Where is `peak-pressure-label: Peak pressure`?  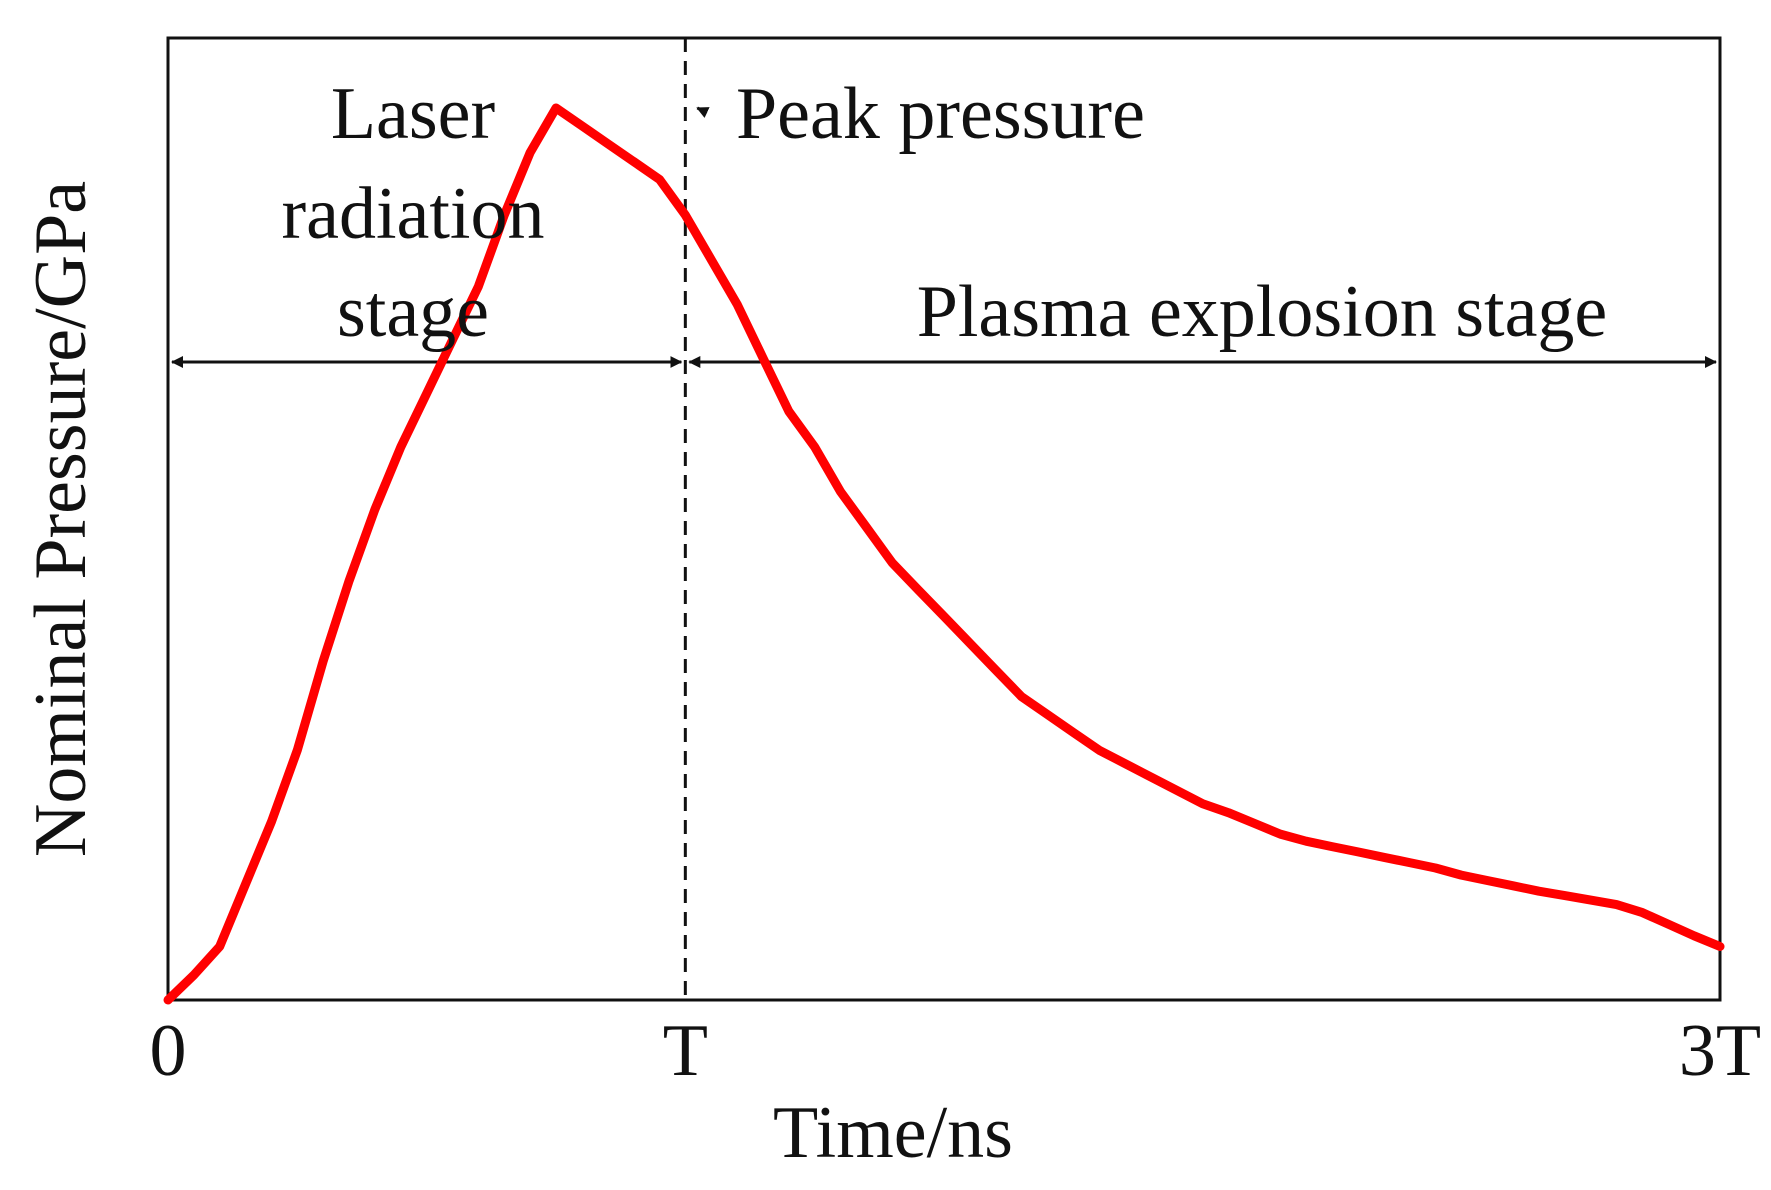 peak-pressure-label: Peak pressure is located at coordinates (940, 114).